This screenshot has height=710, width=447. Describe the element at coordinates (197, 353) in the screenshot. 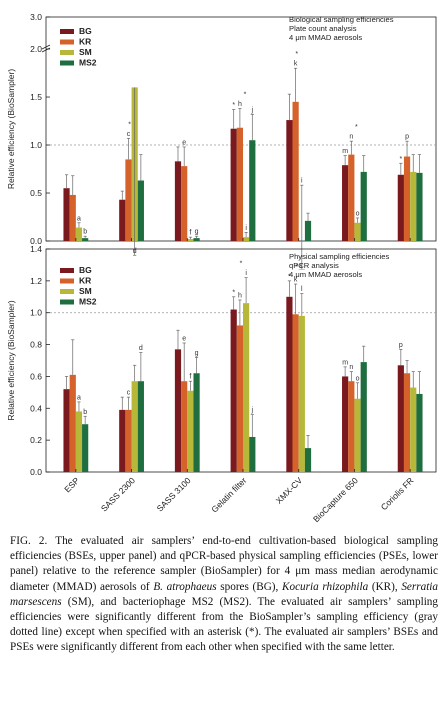

I see `significance-label: g` at that location.